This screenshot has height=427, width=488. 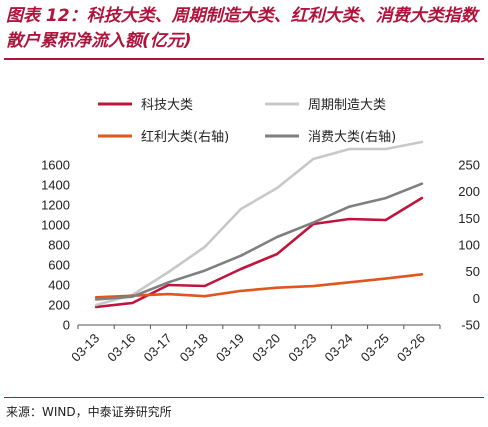 I want to click on x-tick-label: 03-26, so click(x=411, y=348).